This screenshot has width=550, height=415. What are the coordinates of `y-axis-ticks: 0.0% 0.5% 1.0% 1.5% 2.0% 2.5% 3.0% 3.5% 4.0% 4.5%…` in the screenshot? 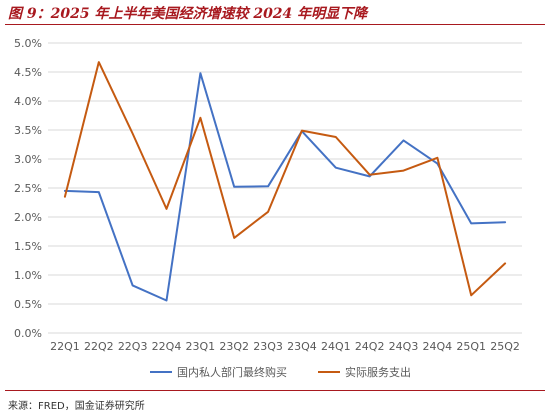 It's located at (28, 188).